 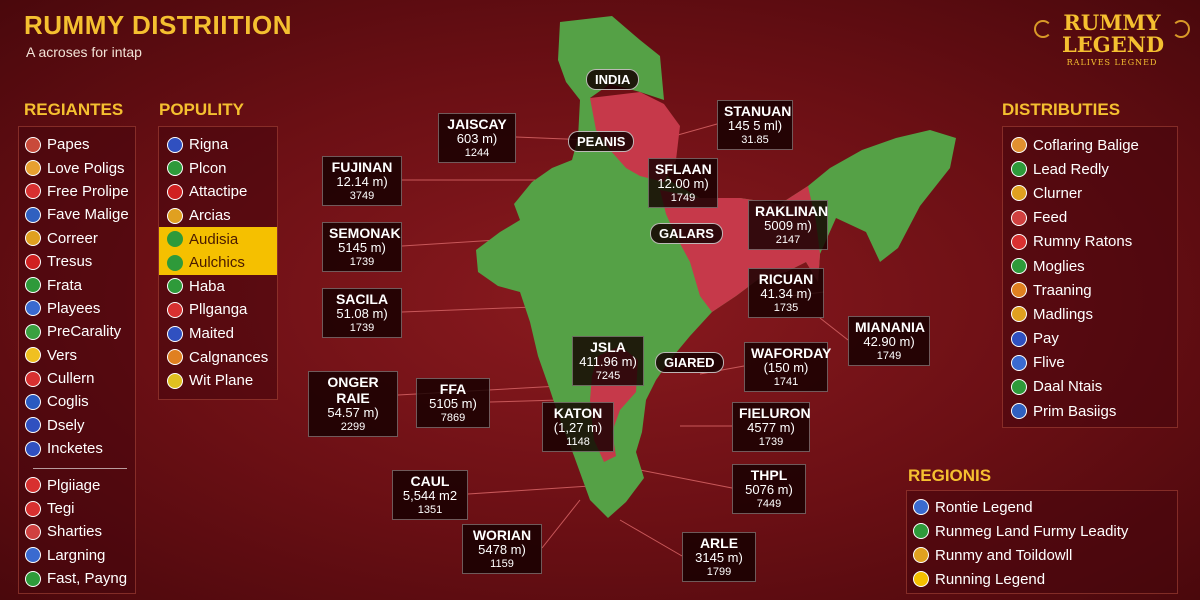 What do you see at coordinates (1094, 193) in the screenshot?
I see `list-item: Clurner` at bounding box center [1094, 193].